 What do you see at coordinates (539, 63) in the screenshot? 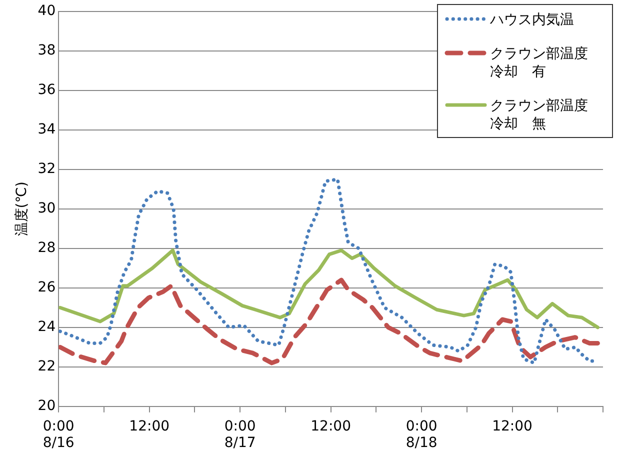
I see `legend-label: クラウン部温度冷却 有` at bounding box center [539, 63].